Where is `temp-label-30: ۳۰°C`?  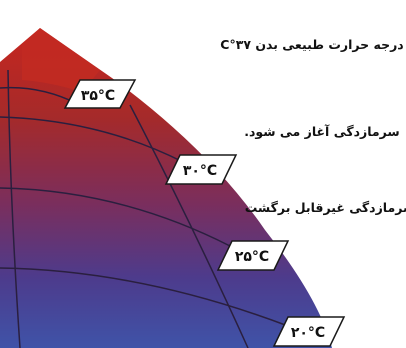 temp-label-30: ۳۰°C is located at coordinates (200, 171).